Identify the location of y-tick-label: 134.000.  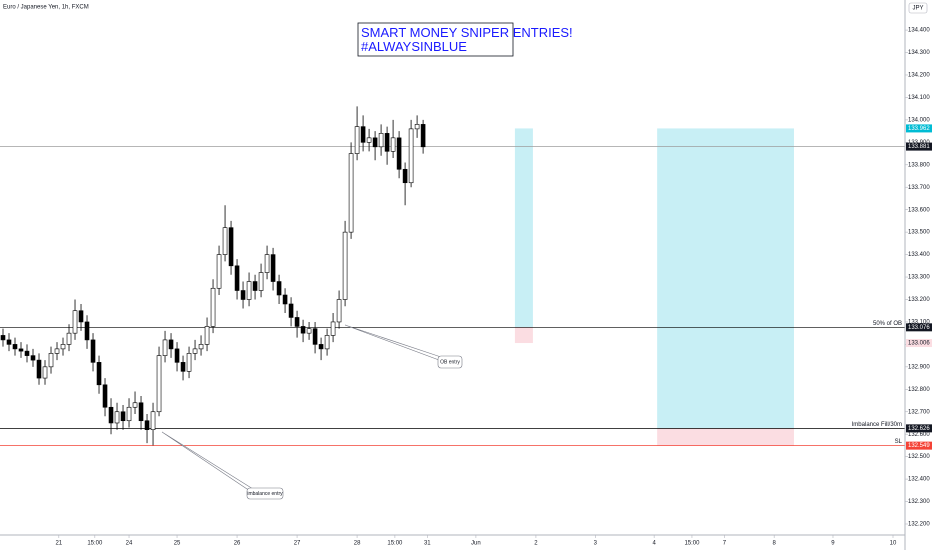
(919, 120).